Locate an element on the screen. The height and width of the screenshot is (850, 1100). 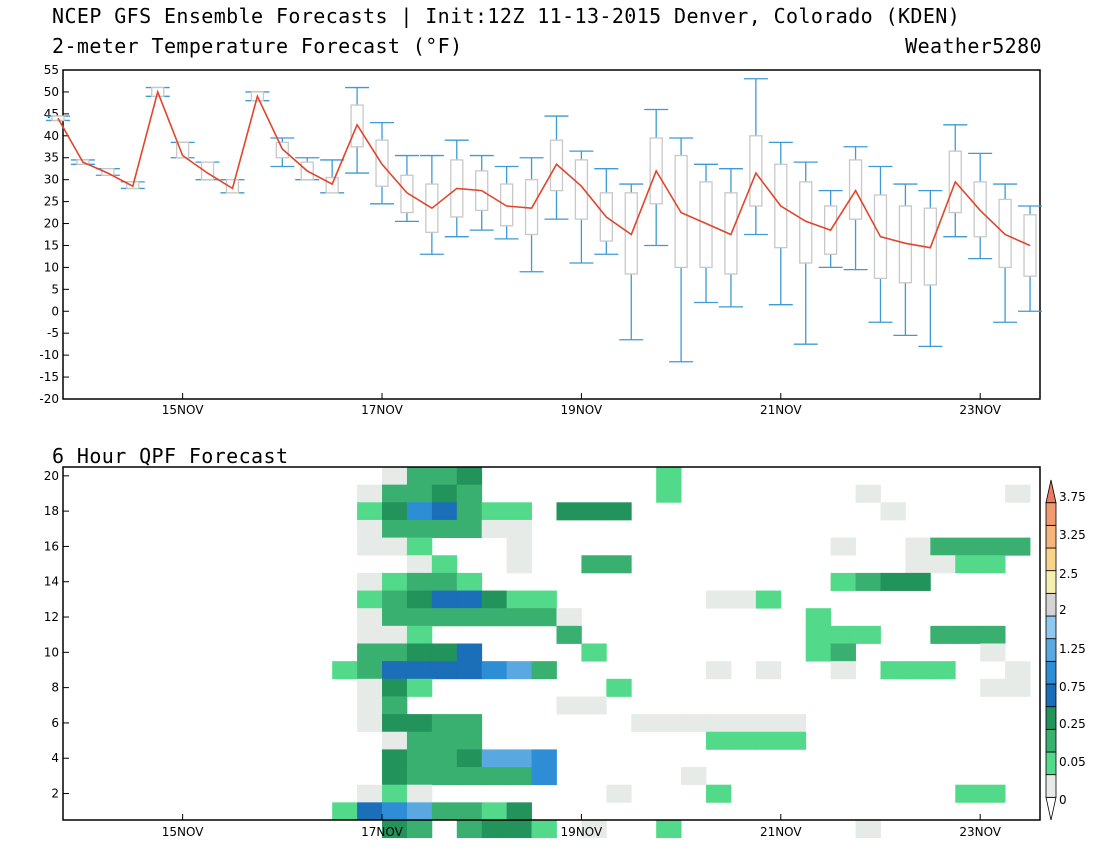
y-tick-label: 25 is located at coordinates (51, 202).